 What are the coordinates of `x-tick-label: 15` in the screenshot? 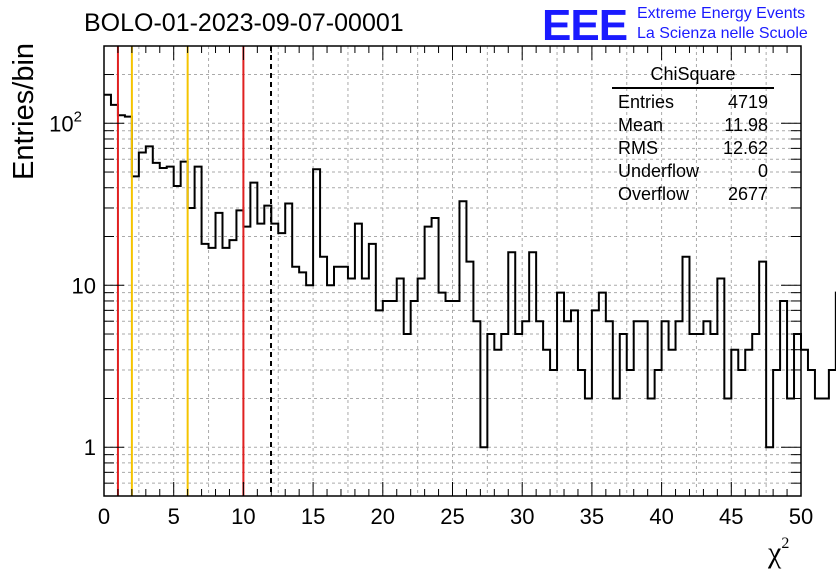 It's located at (313, 516).